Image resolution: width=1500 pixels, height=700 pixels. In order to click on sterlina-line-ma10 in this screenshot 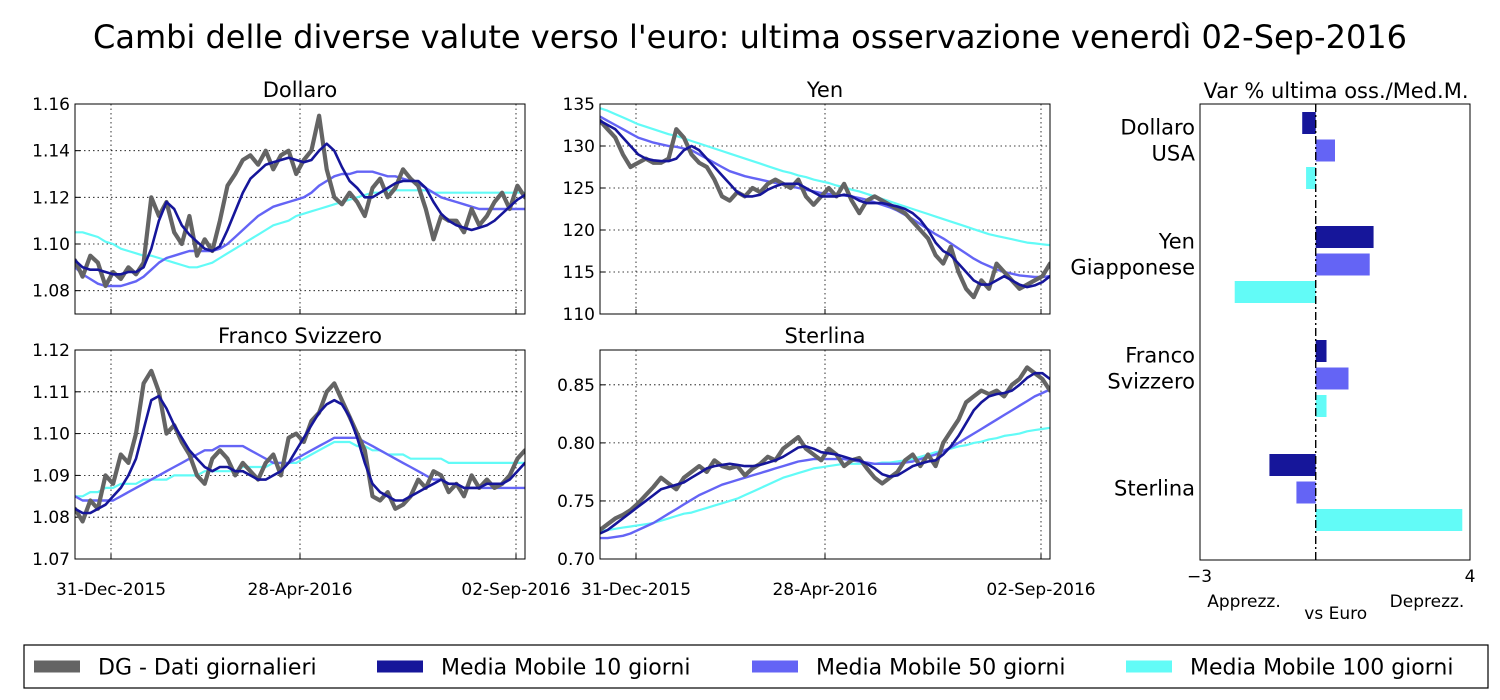, I will do `click(825, 453)`.